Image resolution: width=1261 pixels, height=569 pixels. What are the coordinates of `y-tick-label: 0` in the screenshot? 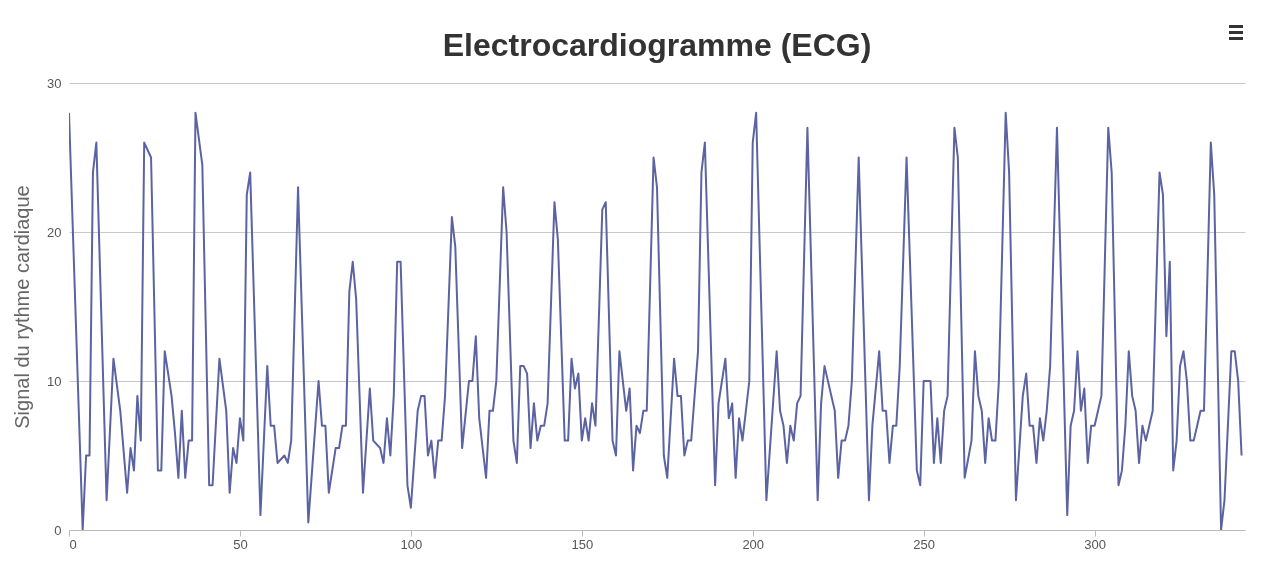 It's located at (58, 530).